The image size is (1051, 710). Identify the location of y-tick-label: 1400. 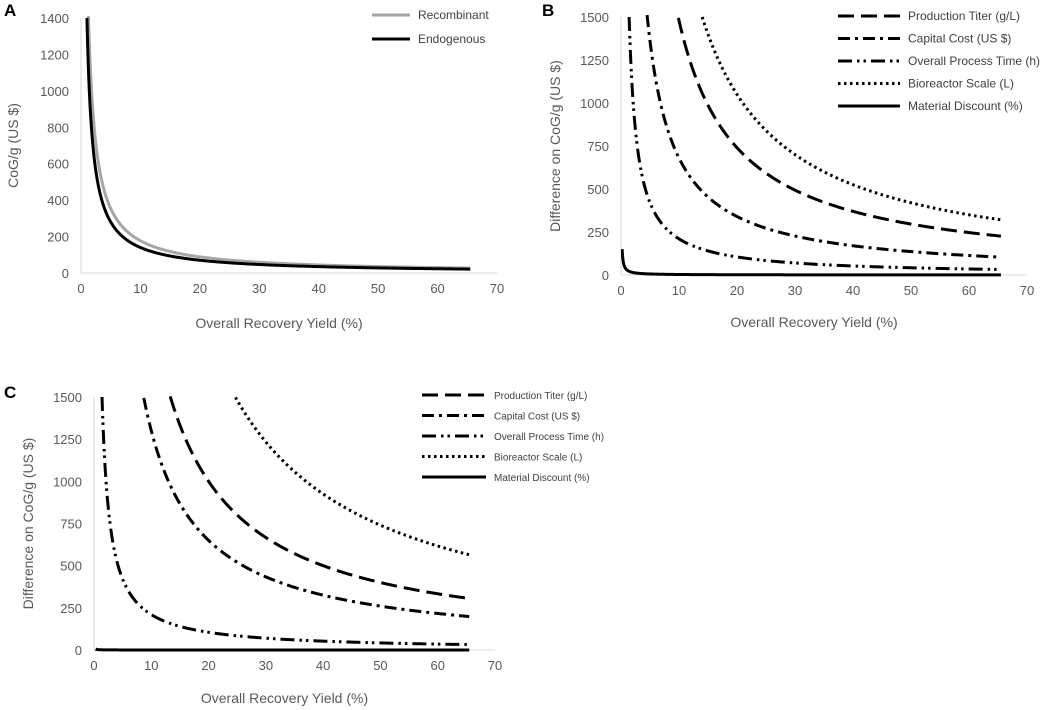
(54, 18).